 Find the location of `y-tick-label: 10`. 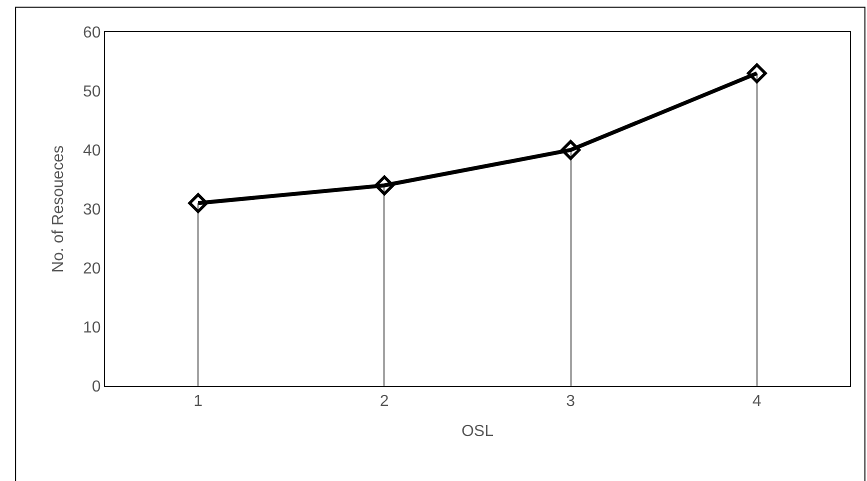

y-tick-label: 10 is located at coordinates (92, 328).